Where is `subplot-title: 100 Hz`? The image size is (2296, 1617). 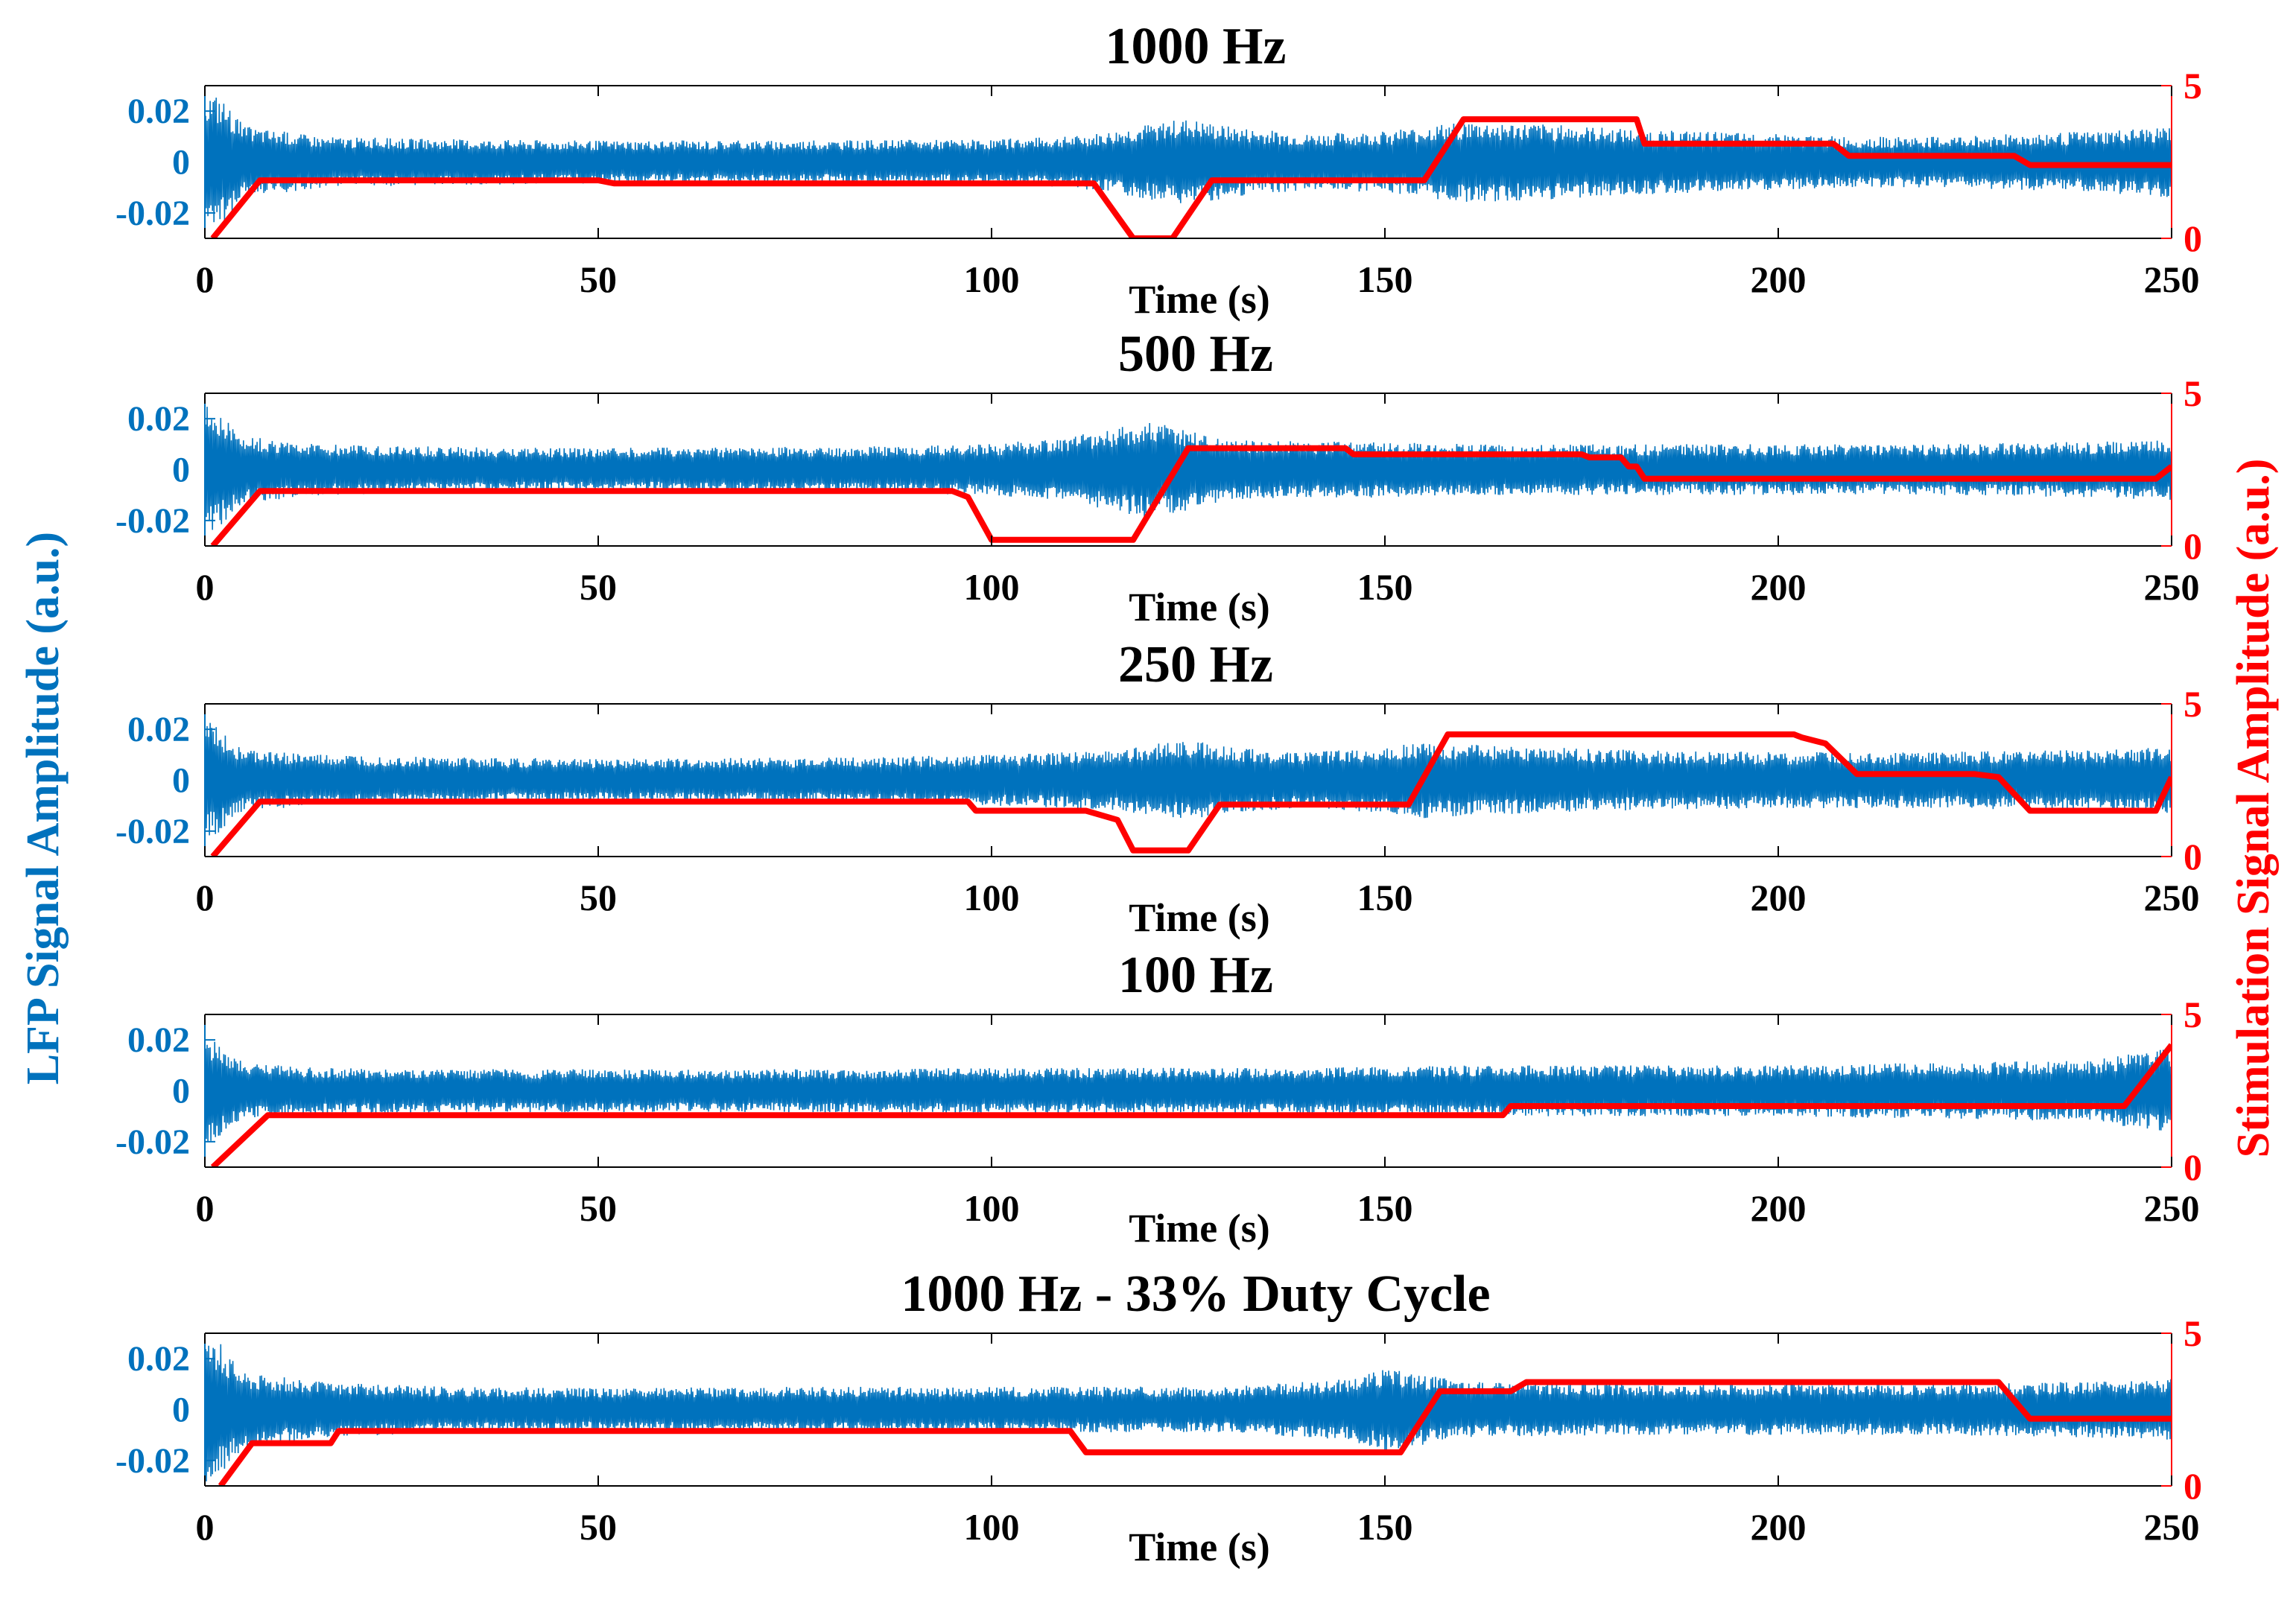 subplot-title: 100 Hz is located at coordinates (1195, 976).